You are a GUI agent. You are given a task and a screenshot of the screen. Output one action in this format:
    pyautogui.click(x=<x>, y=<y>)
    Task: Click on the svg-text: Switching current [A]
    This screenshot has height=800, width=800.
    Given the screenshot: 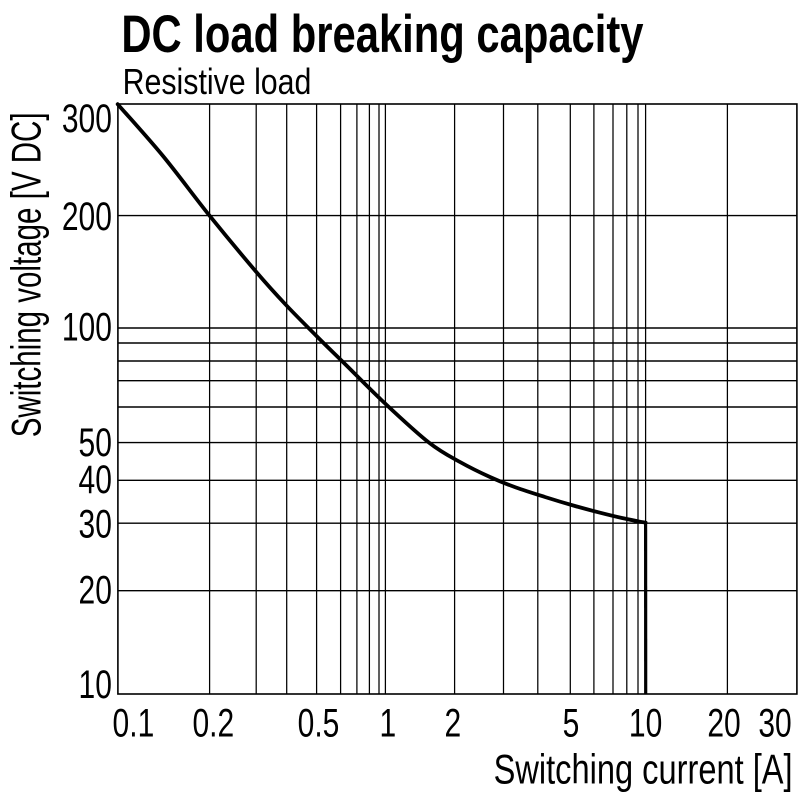 What is the action you would take?
    pyautogui.click(x=643, y=768)
    